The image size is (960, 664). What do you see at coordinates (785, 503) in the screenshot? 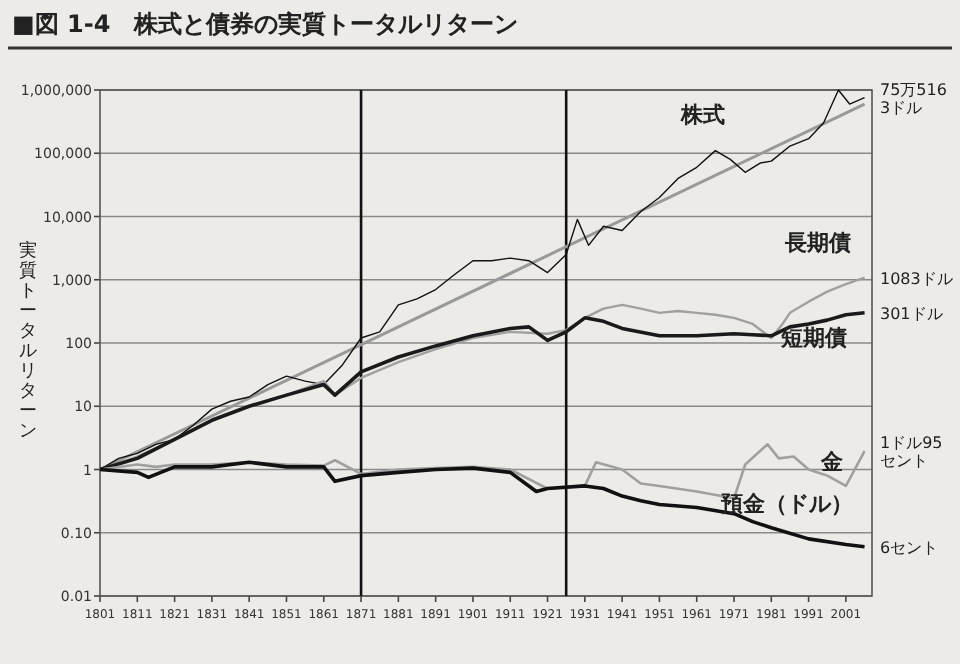
I see `series-label: 預金（ドル）` at bounding box center [785, 503].